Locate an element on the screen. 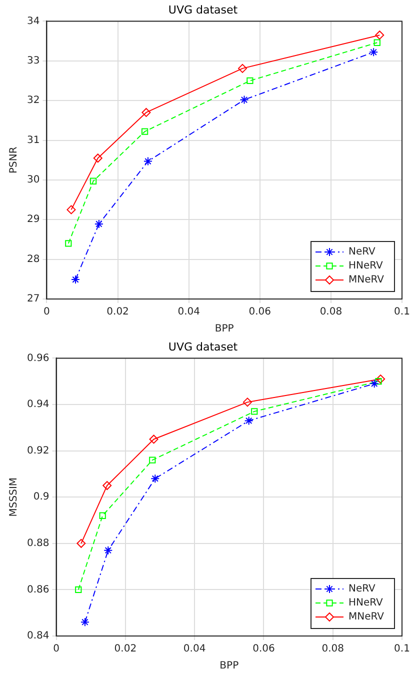 The height and width of the screenshot is (675, 416). y-tick-label: 0.84 is located at coordinates (38, 636).